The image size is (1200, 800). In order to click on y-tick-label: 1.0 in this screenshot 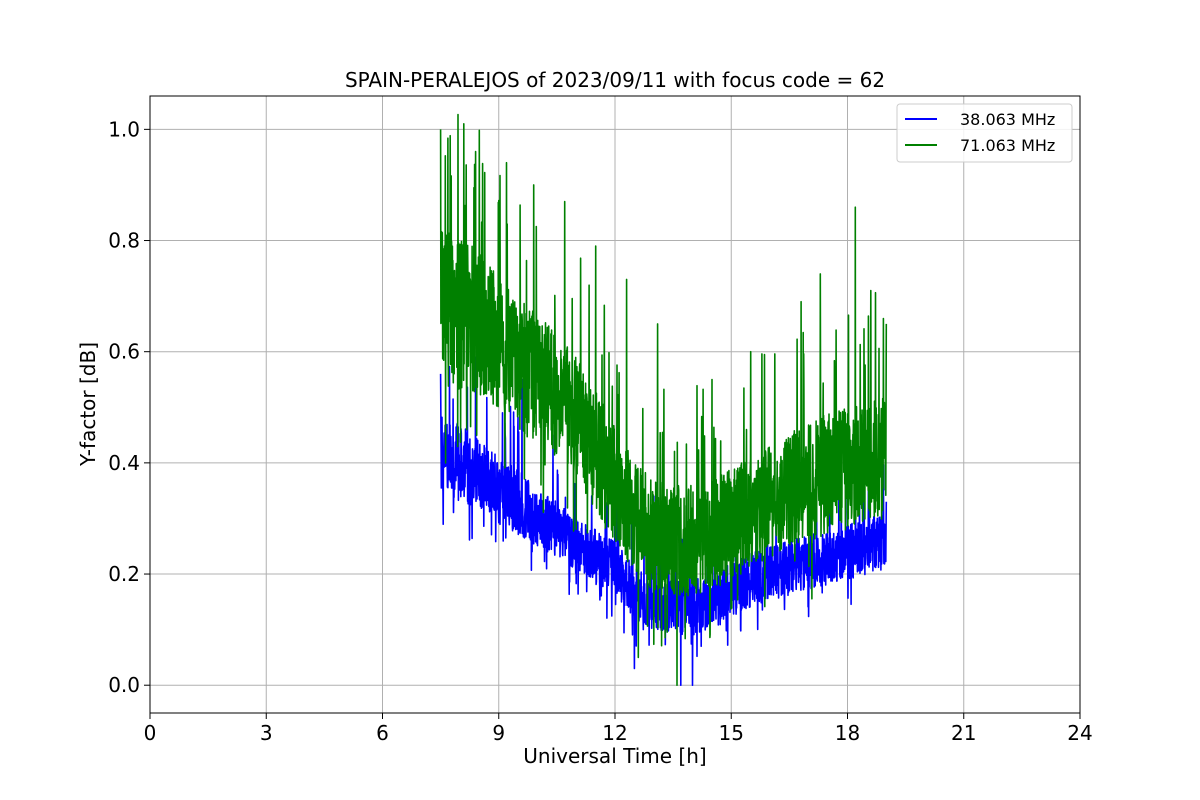, I will do `click(124, 129)`.